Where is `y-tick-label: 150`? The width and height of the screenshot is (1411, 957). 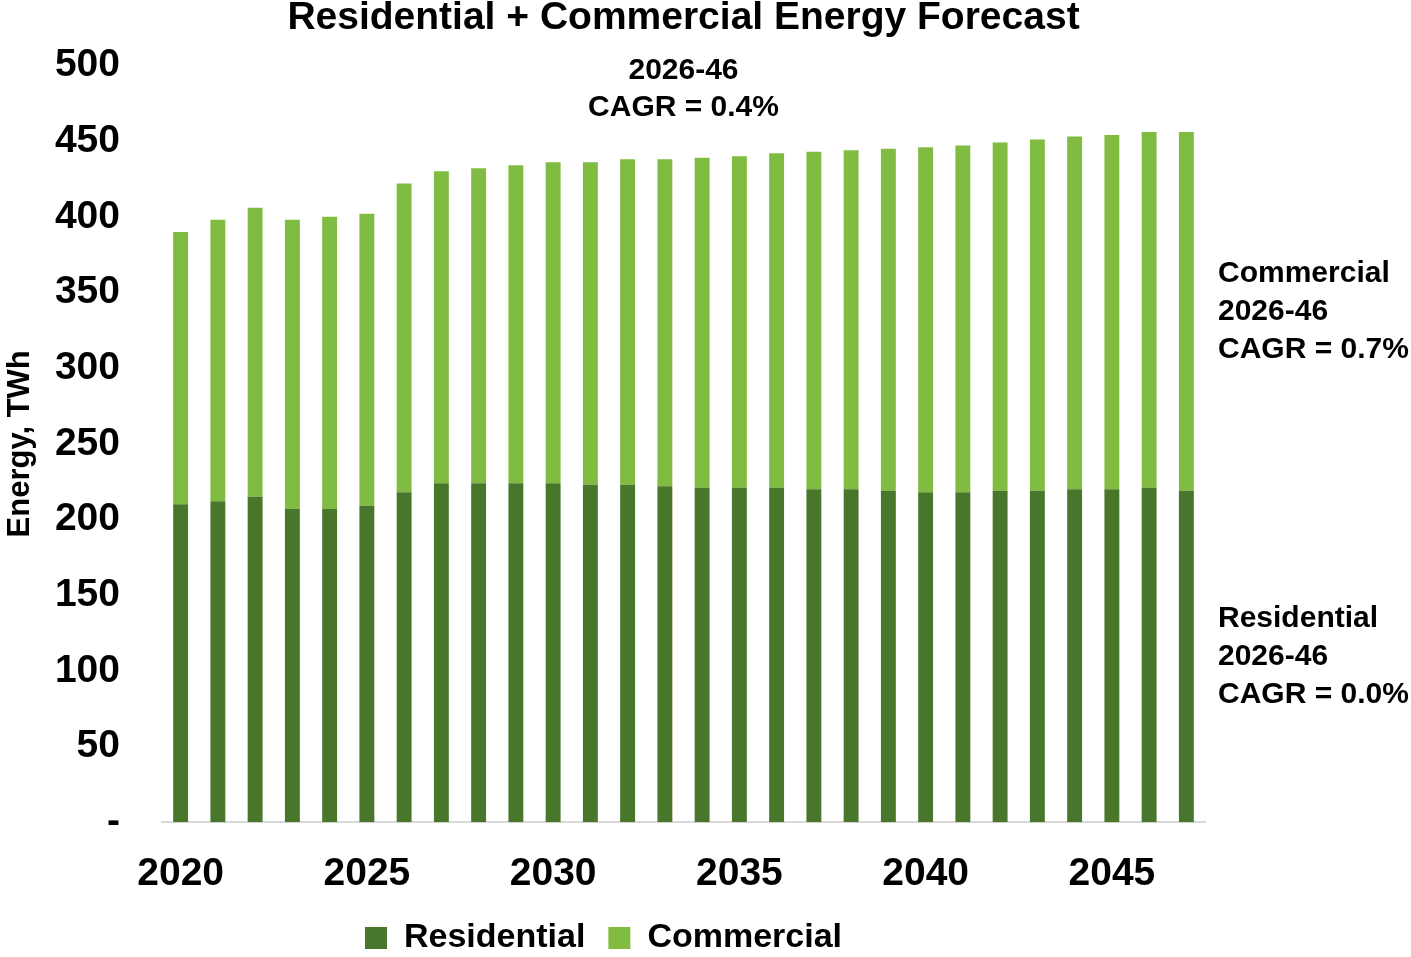
y-tick-label: 150 is located at coordinates (87, 592).